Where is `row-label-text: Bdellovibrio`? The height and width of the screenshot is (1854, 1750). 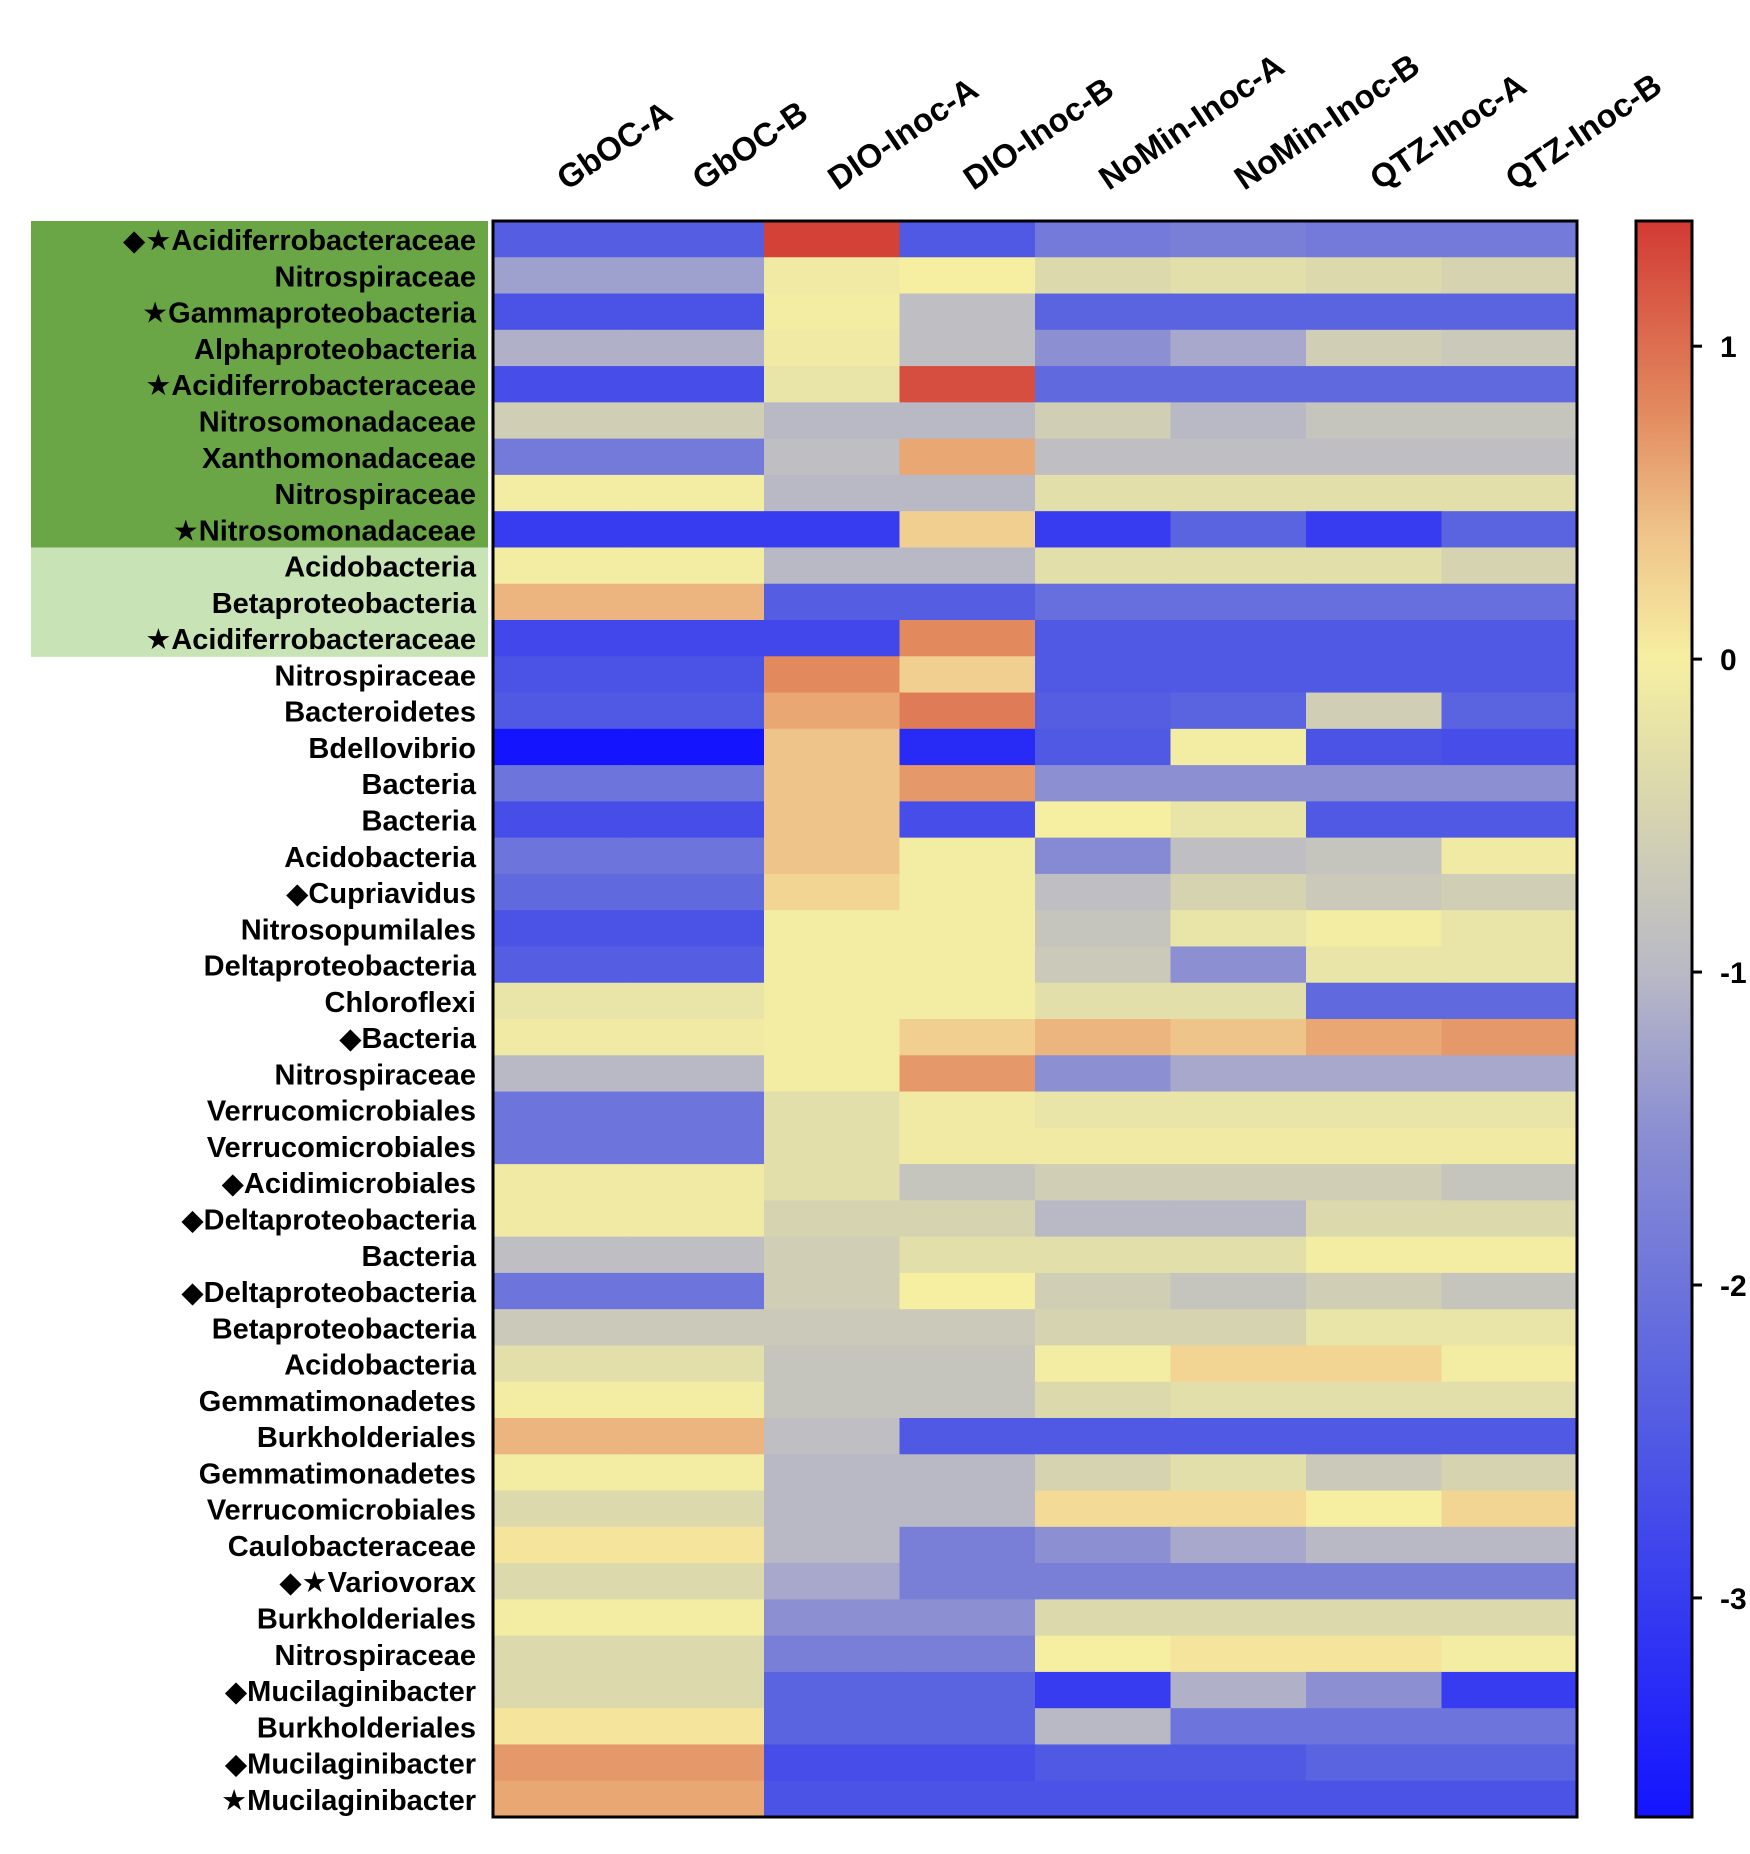
row-label-text: Bdellovibrio is located at coordinates (392, 749).